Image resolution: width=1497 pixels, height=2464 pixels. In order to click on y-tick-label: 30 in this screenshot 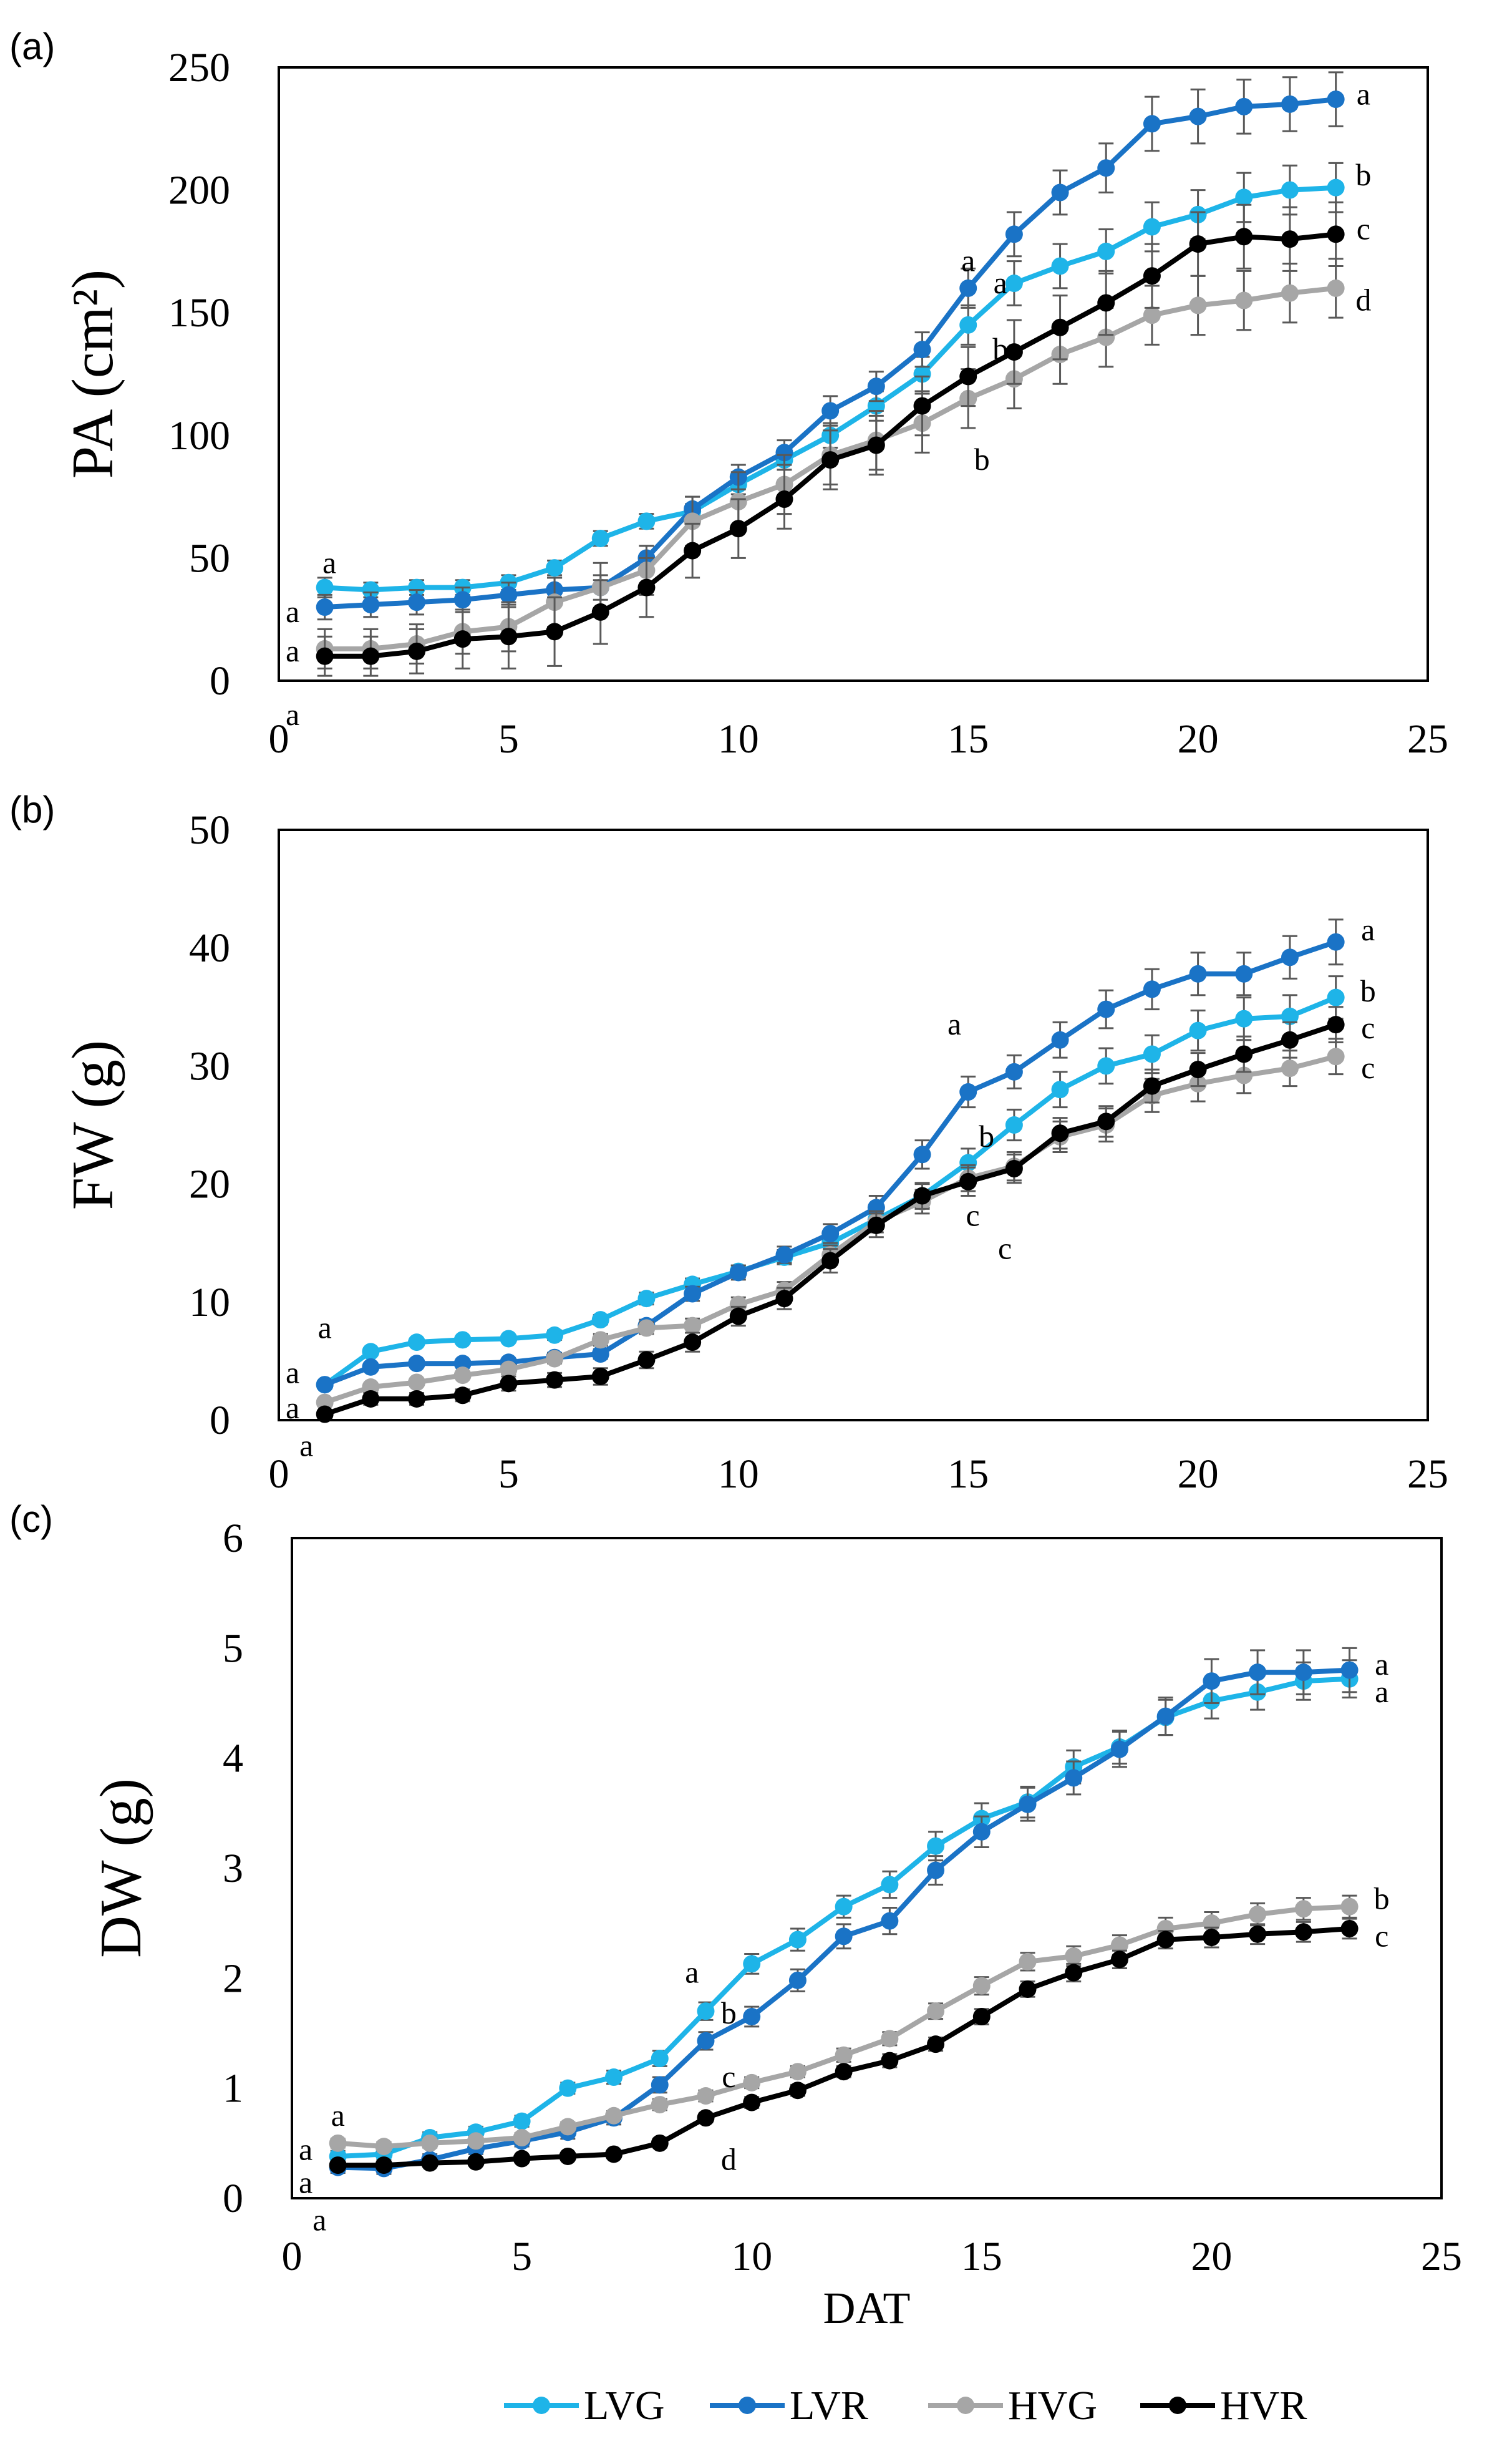, I will do `click(210, 1066)`.